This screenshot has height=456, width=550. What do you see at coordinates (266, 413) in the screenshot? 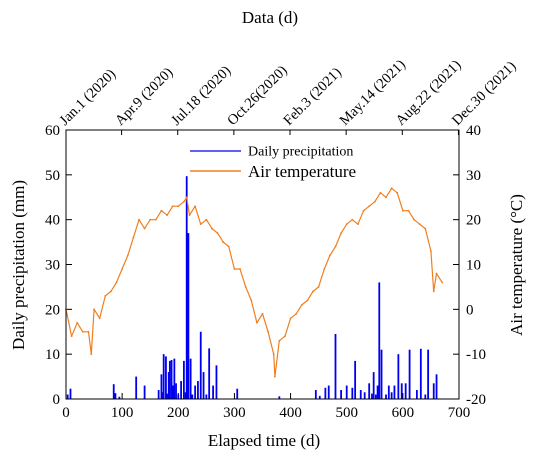
I see `x-tick-labels: 0 100 200 300 400 500 600 700` at bounding box center [266, 413].